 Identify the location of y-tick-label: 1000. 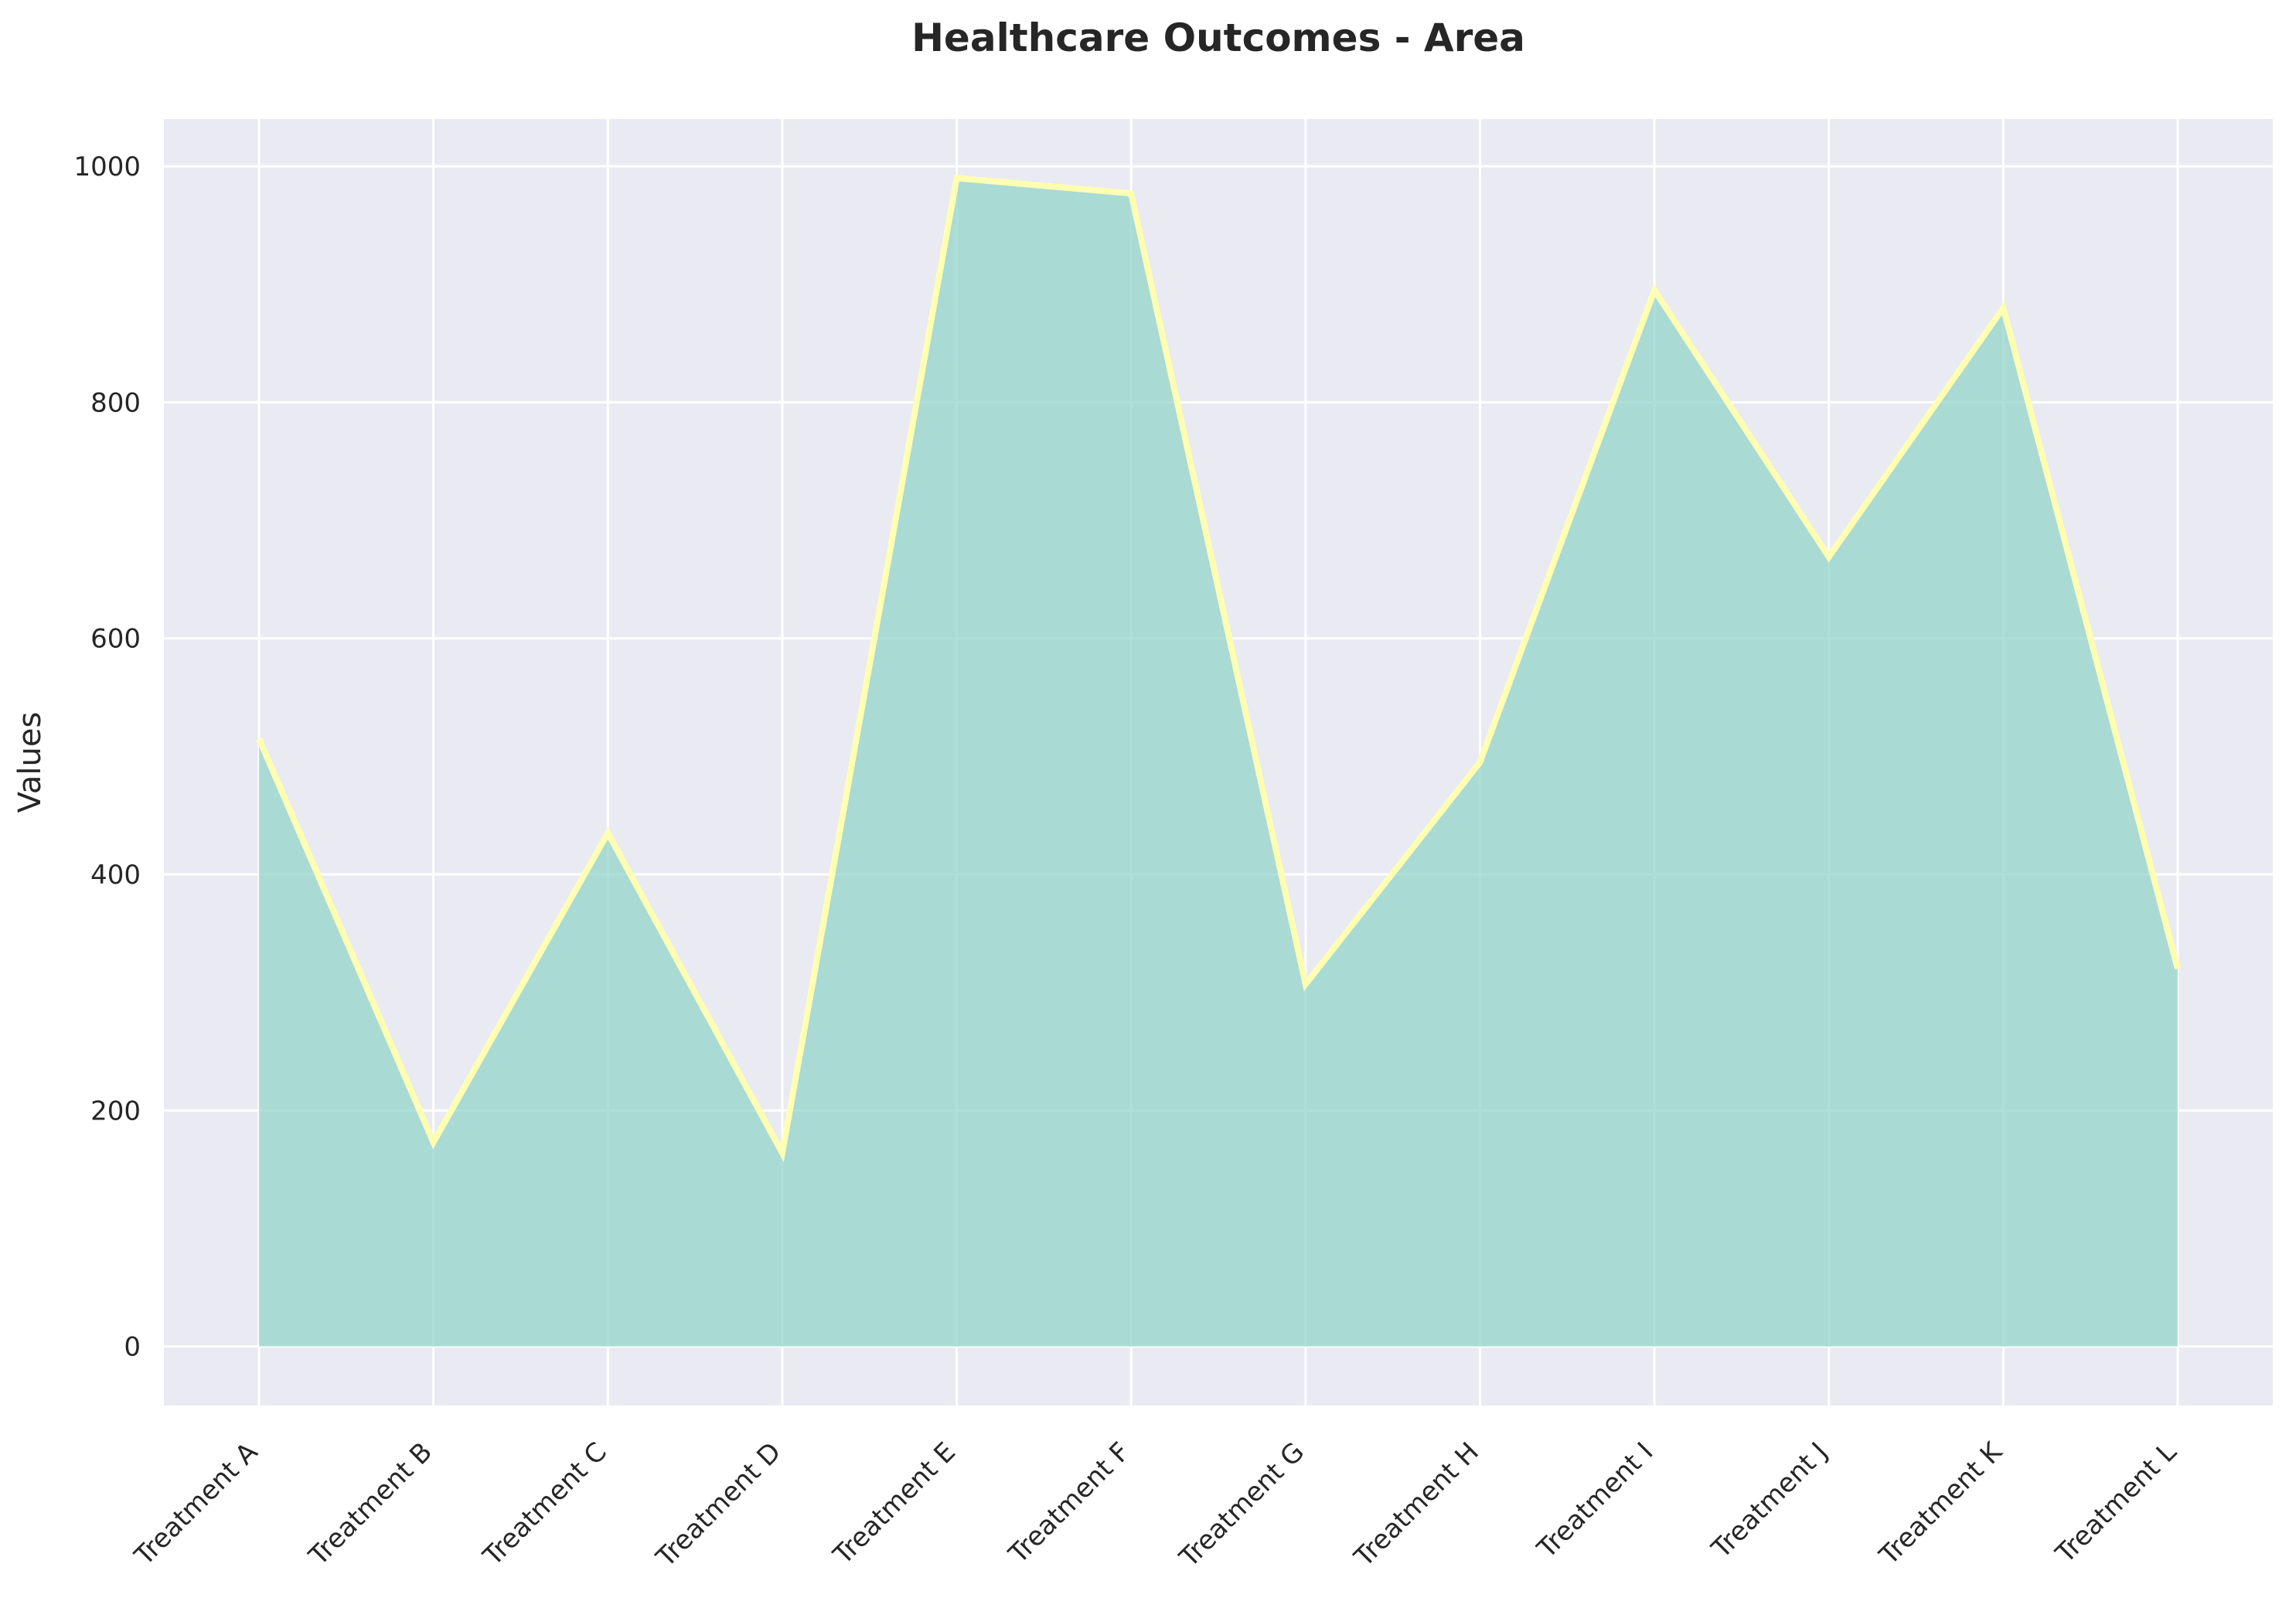
(107, 167).